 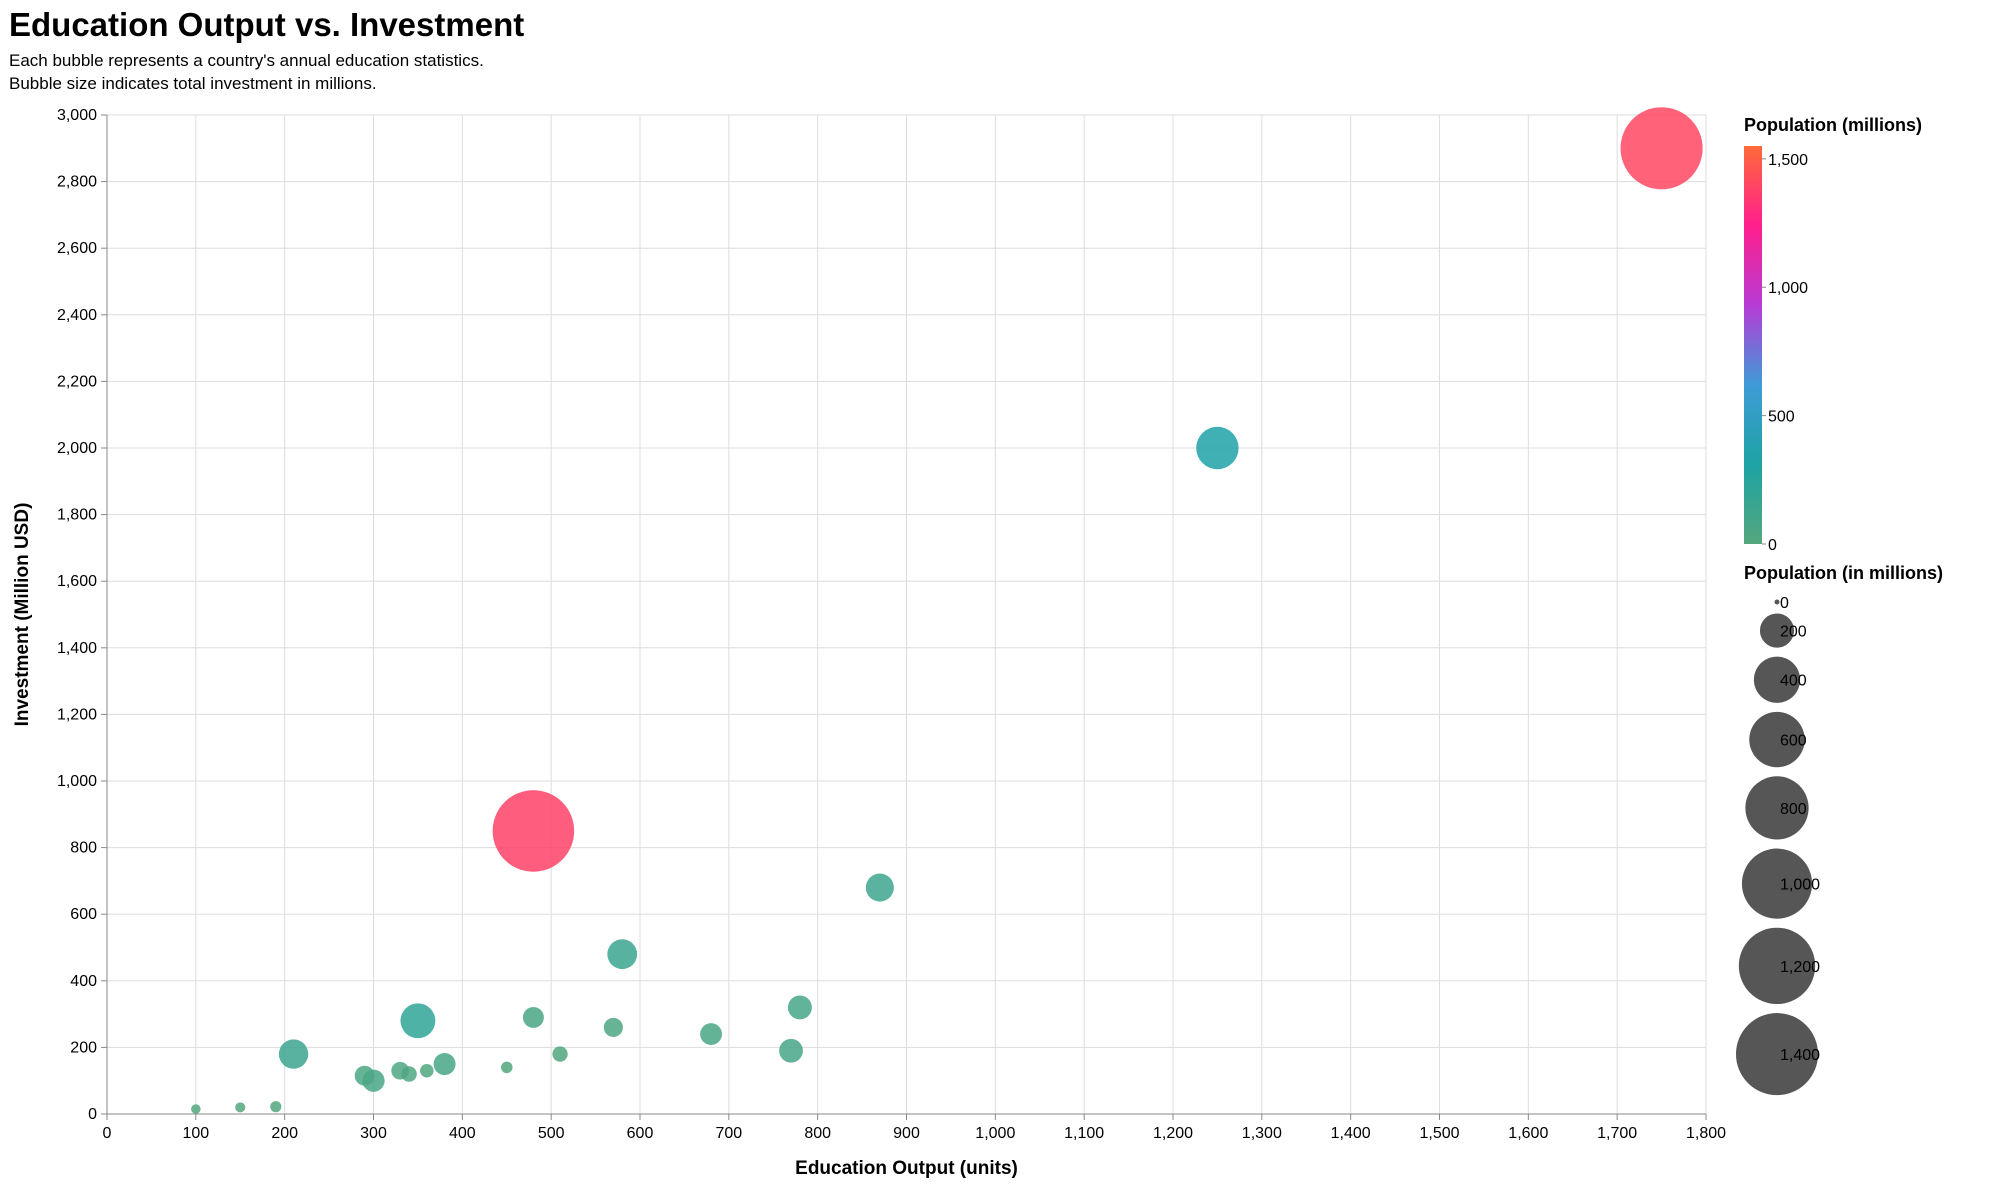 What do you see at coordinates (906, 1133) in the screenshot?
I see `x-tick-label: 900` at bounding box center [906, 1133].